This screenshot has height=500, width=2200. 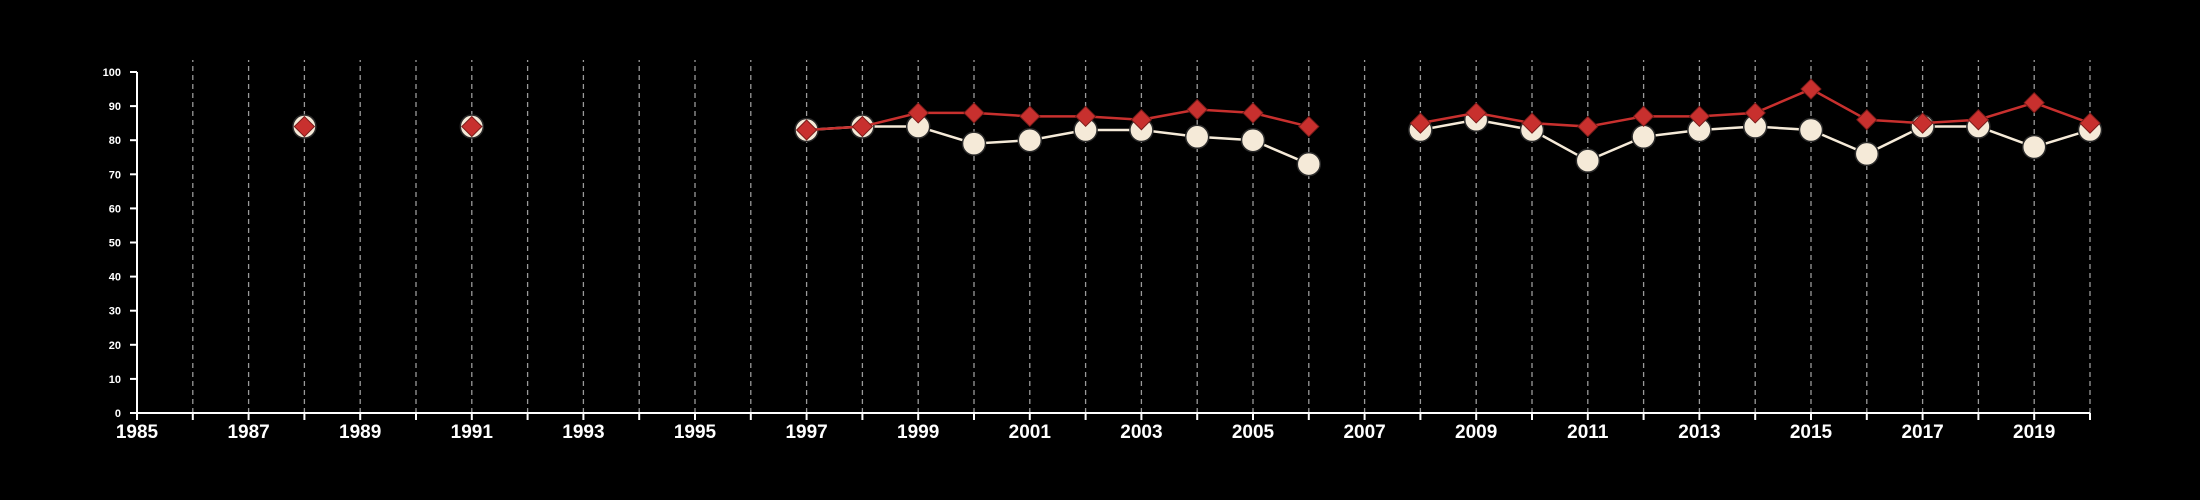 I want to click on y-tick-label-80: 80, so click(x=115, y=141).